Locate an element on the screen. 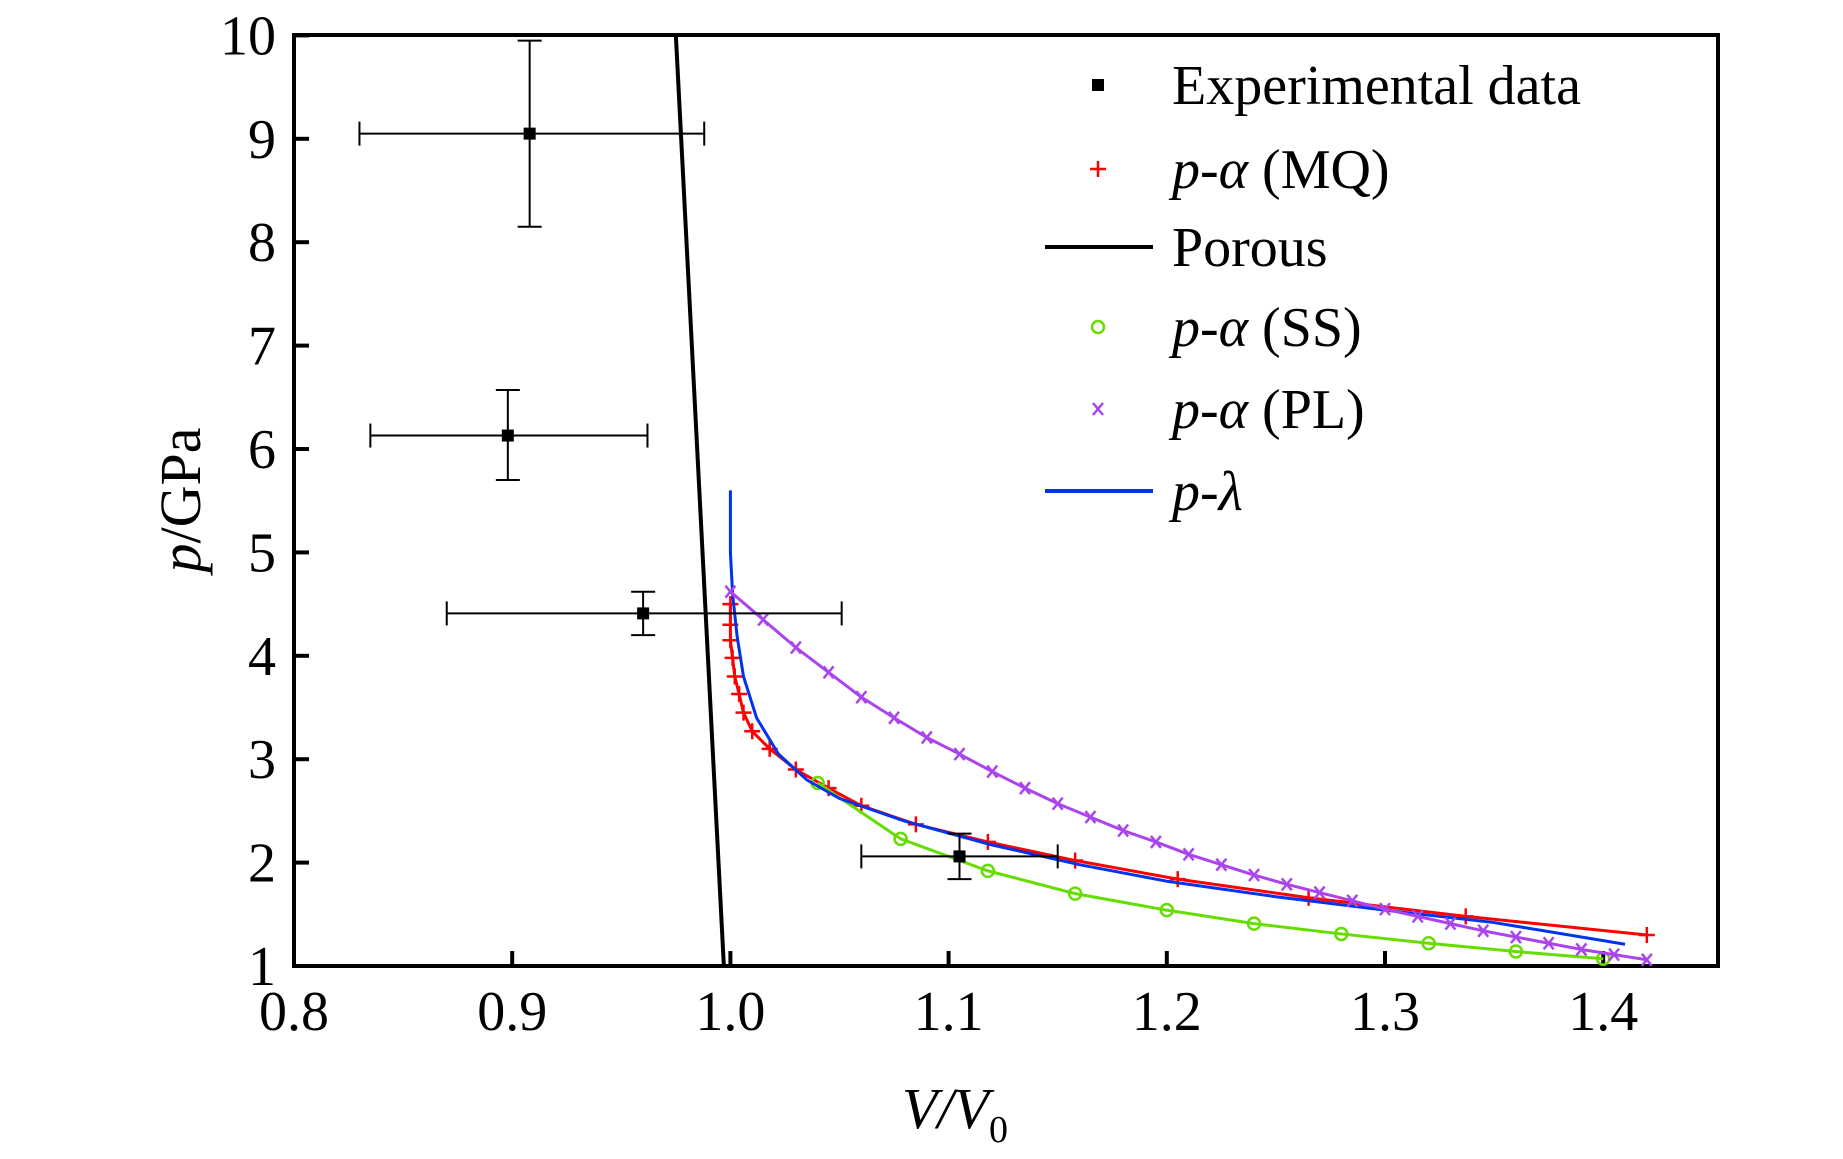  legend-label: Experimental data is located at coordinates (1376, 86).